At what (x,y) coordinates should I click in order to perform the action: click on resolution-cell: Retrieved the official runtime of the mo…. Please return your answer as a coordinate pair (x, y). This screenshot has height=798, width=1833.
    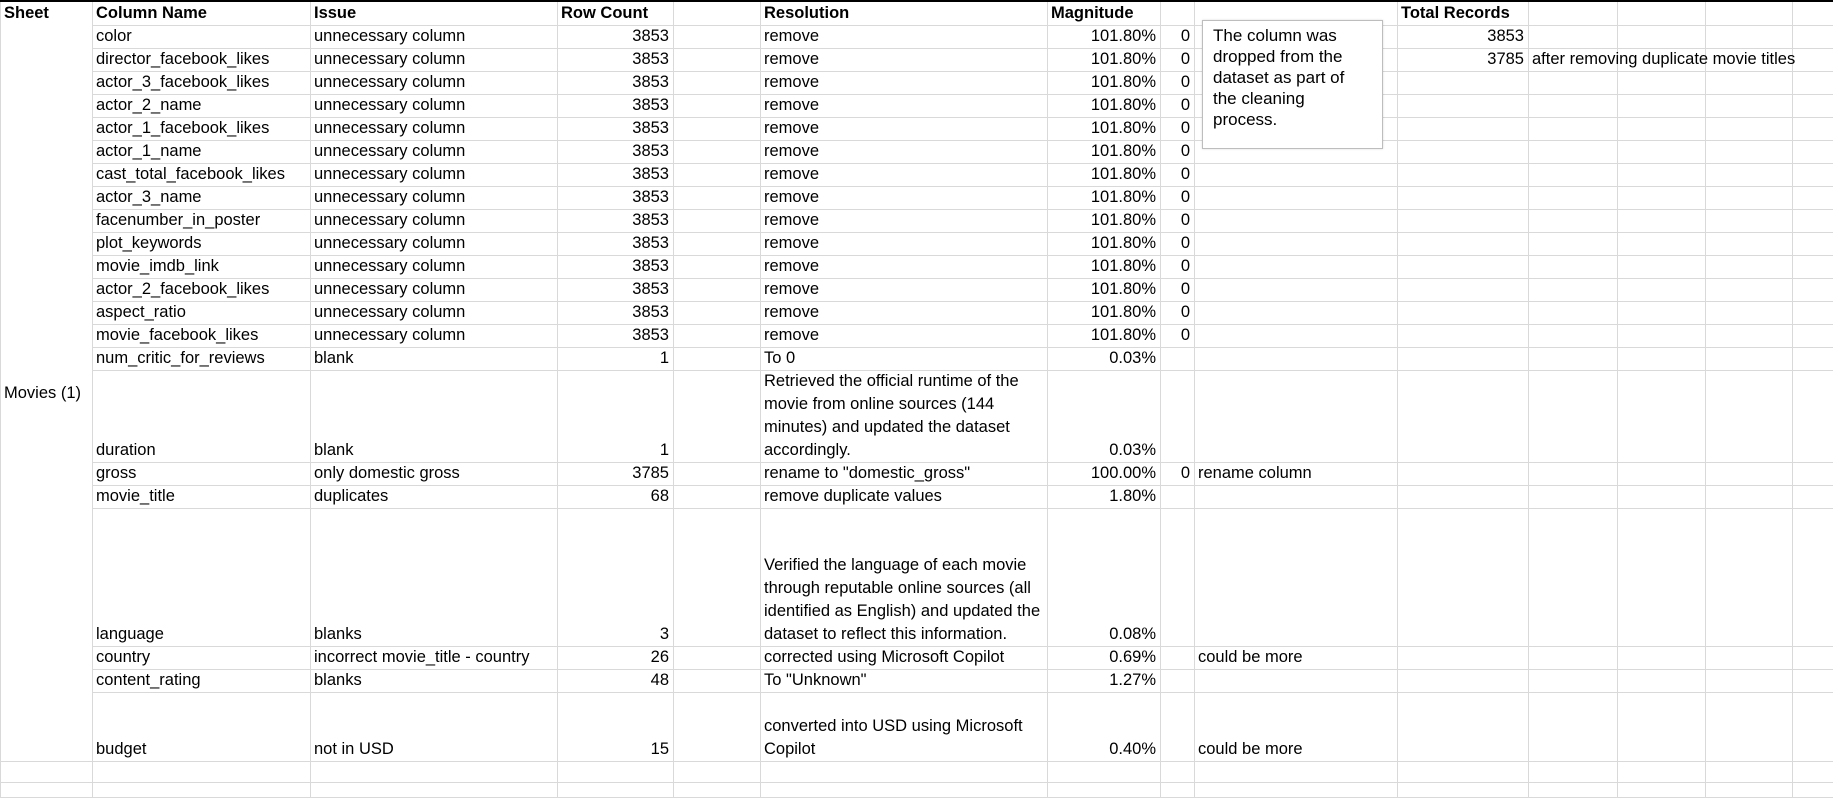
    Looking at the image, I should click on (903, 416).